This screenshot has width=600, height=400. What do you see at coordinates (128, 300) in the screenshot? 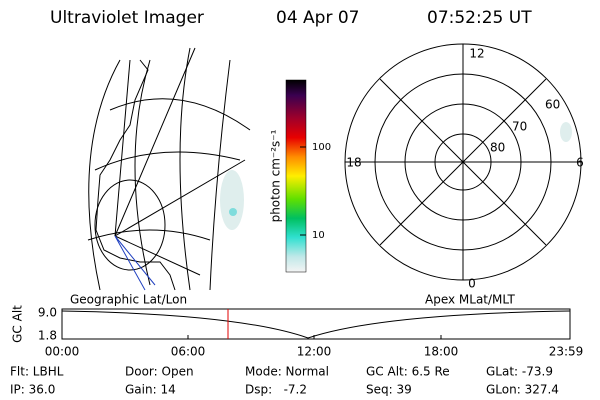
I see `panel-caption: Geographic Lat/Lon` at bounding box center [128, 300].